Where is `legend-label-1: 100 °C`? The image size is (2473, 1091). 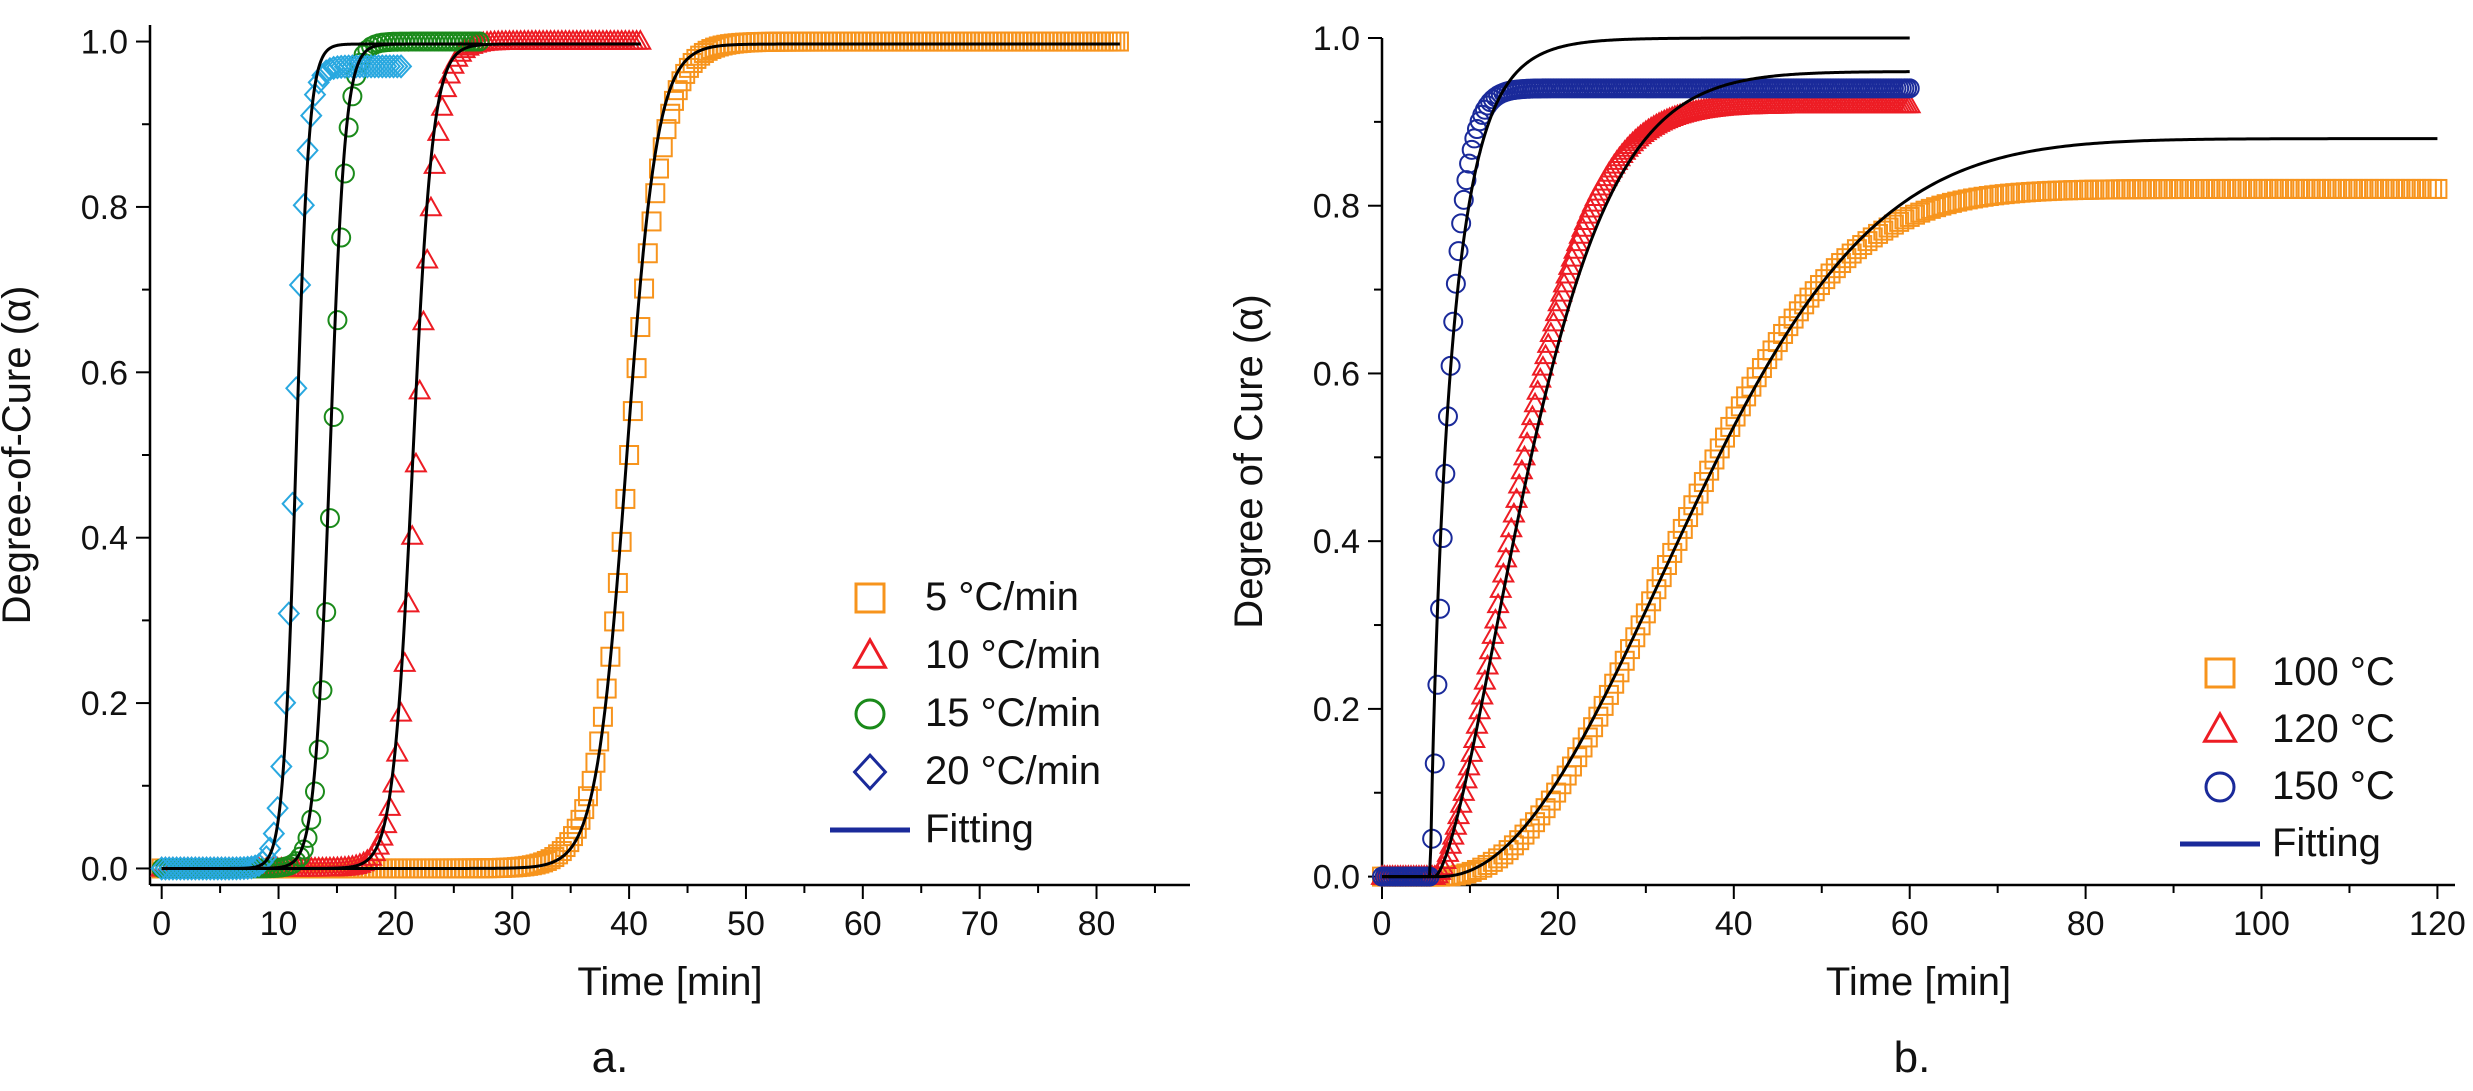
legend-label-1: 100 °C is located at coordinates (2333, 672).